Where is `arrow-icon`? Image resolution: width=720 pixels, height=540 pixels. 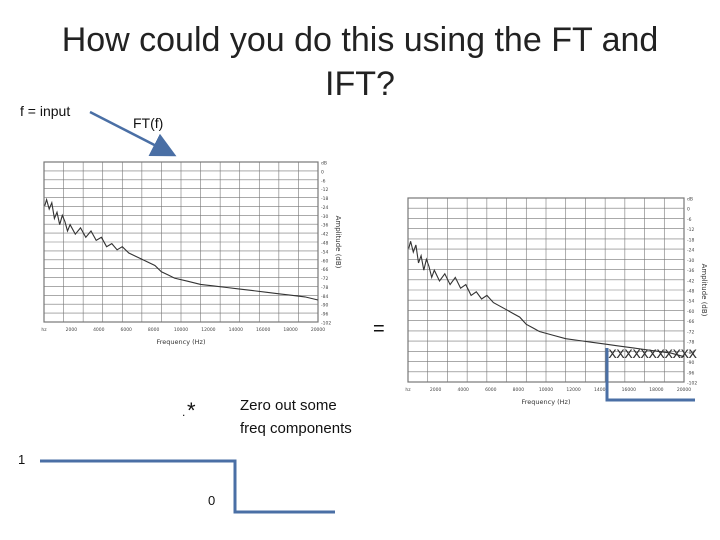 arrow-icon is located at coordinates (133, 133).